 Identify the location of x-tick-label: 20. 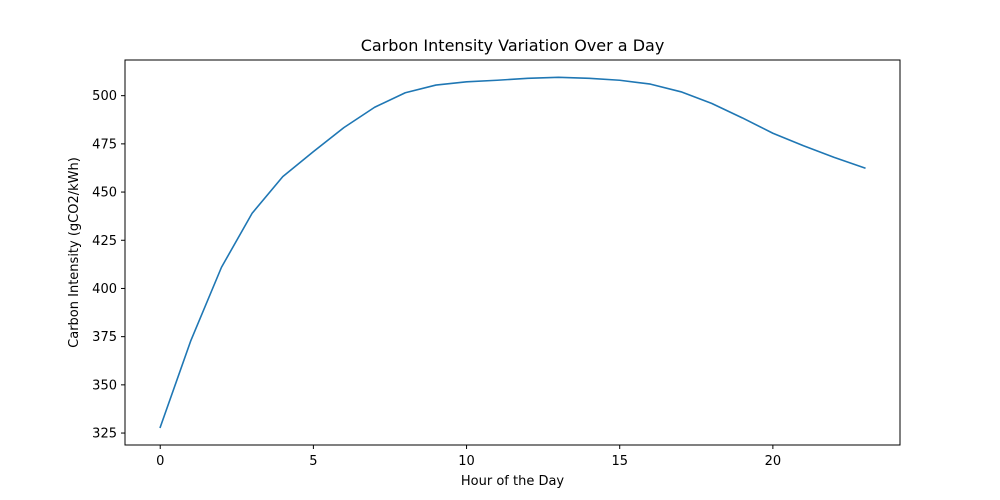
(773, 461).